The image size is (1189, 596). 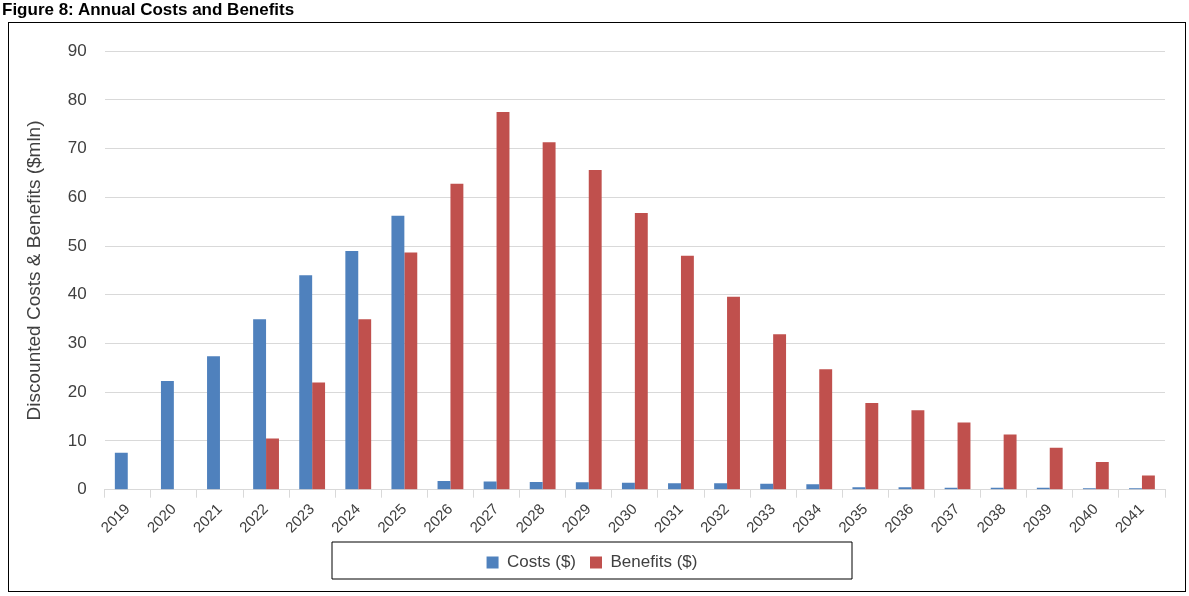 What do you see at coordinates (33, 270) in the screenshot?
I see `y-axis-title: Discounted Costs & Benefits ($mln)` at bounding box center [33, 270].